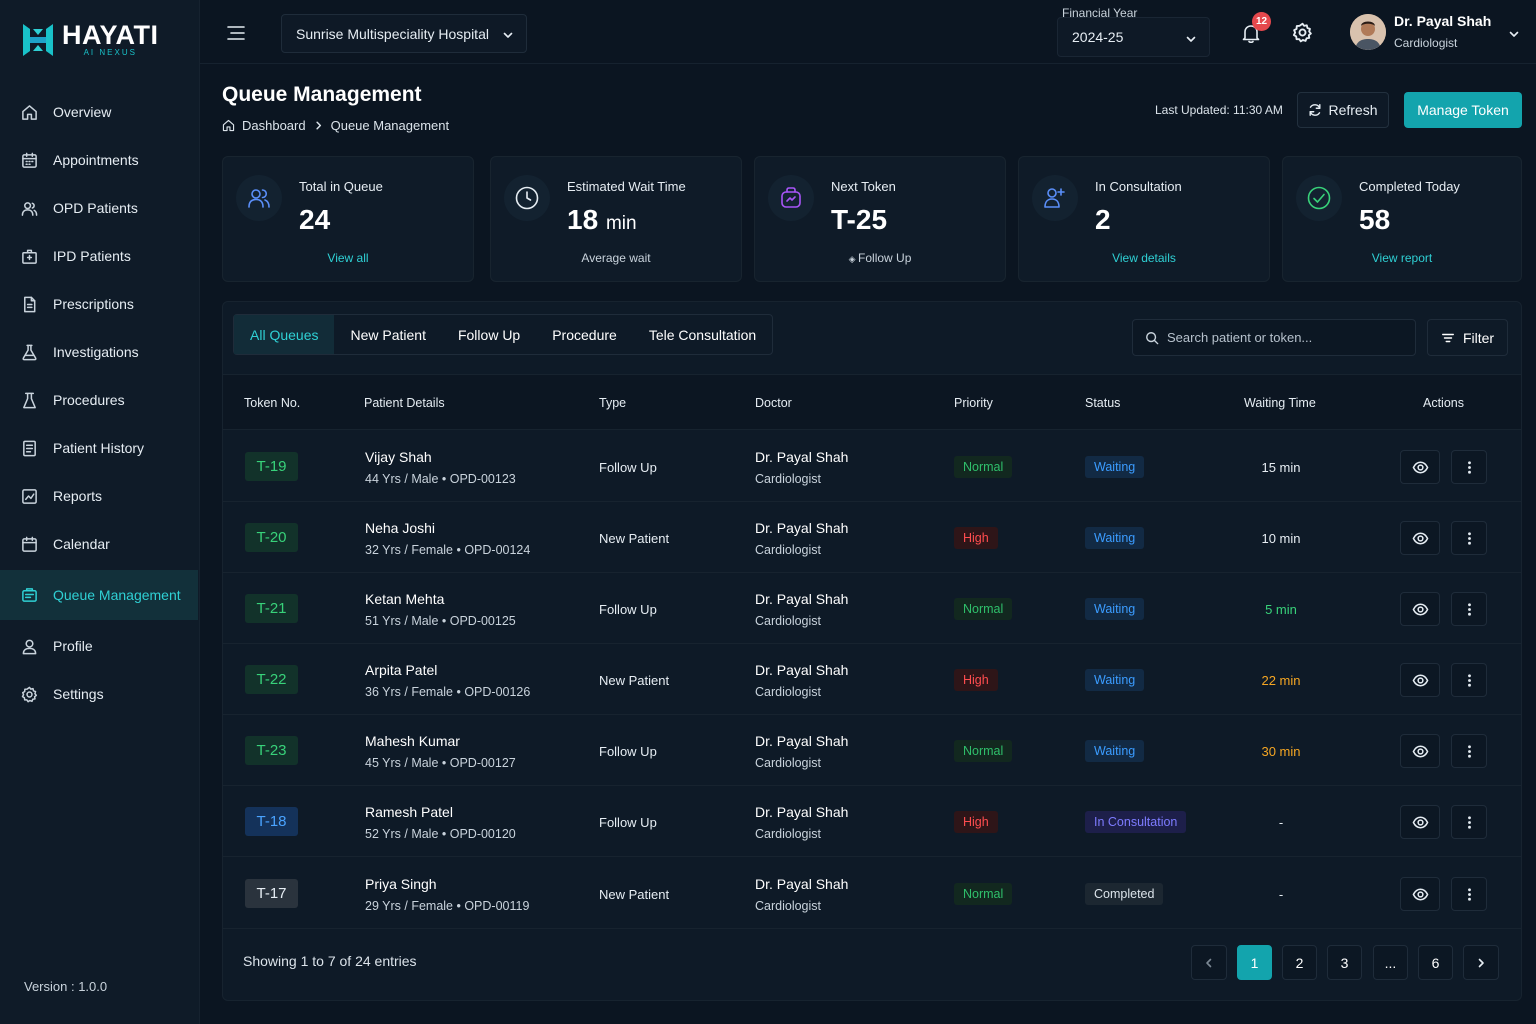 Image resolution: width=1536 pixels, height=1024 pixels. Describe the element at coordinates (409, 812) in the screenshot. I see `patient-name: Ramesh Patel` at that location.